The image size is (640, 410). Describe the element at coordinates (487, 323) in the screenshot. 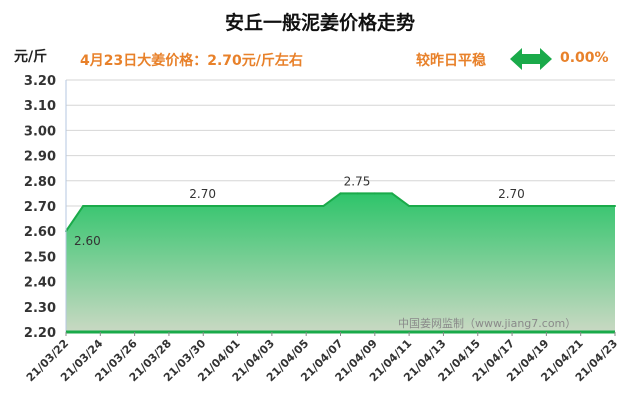

I see `watermark: 中国姜网监制（www.jiang7.com）` at that location.